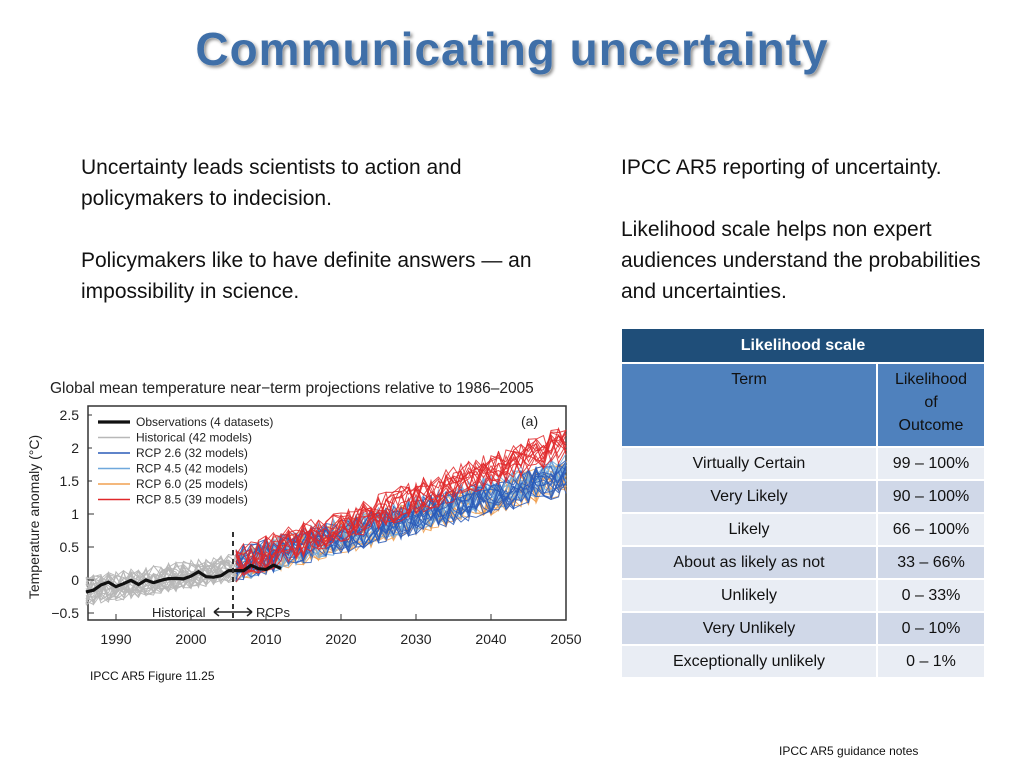  I want to click on y-tick-label: 1, so click(75, 514).